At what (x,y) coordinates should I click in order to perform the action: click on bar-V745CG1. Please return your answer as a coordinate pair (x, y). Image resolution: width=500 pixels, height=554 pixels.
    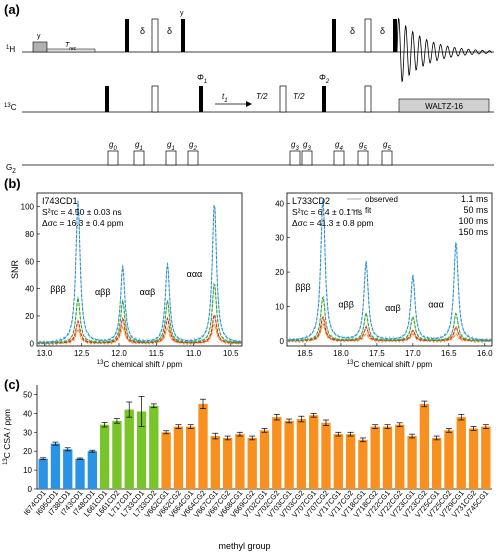
    Looking at the image, I should click on (486, 457).